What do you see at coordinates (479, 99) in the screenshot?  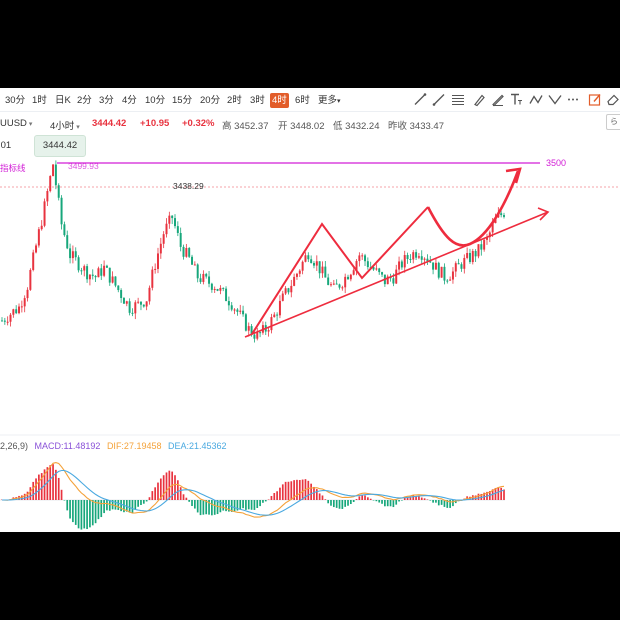 I see `brush-icon` at bounding box center [479, 99].